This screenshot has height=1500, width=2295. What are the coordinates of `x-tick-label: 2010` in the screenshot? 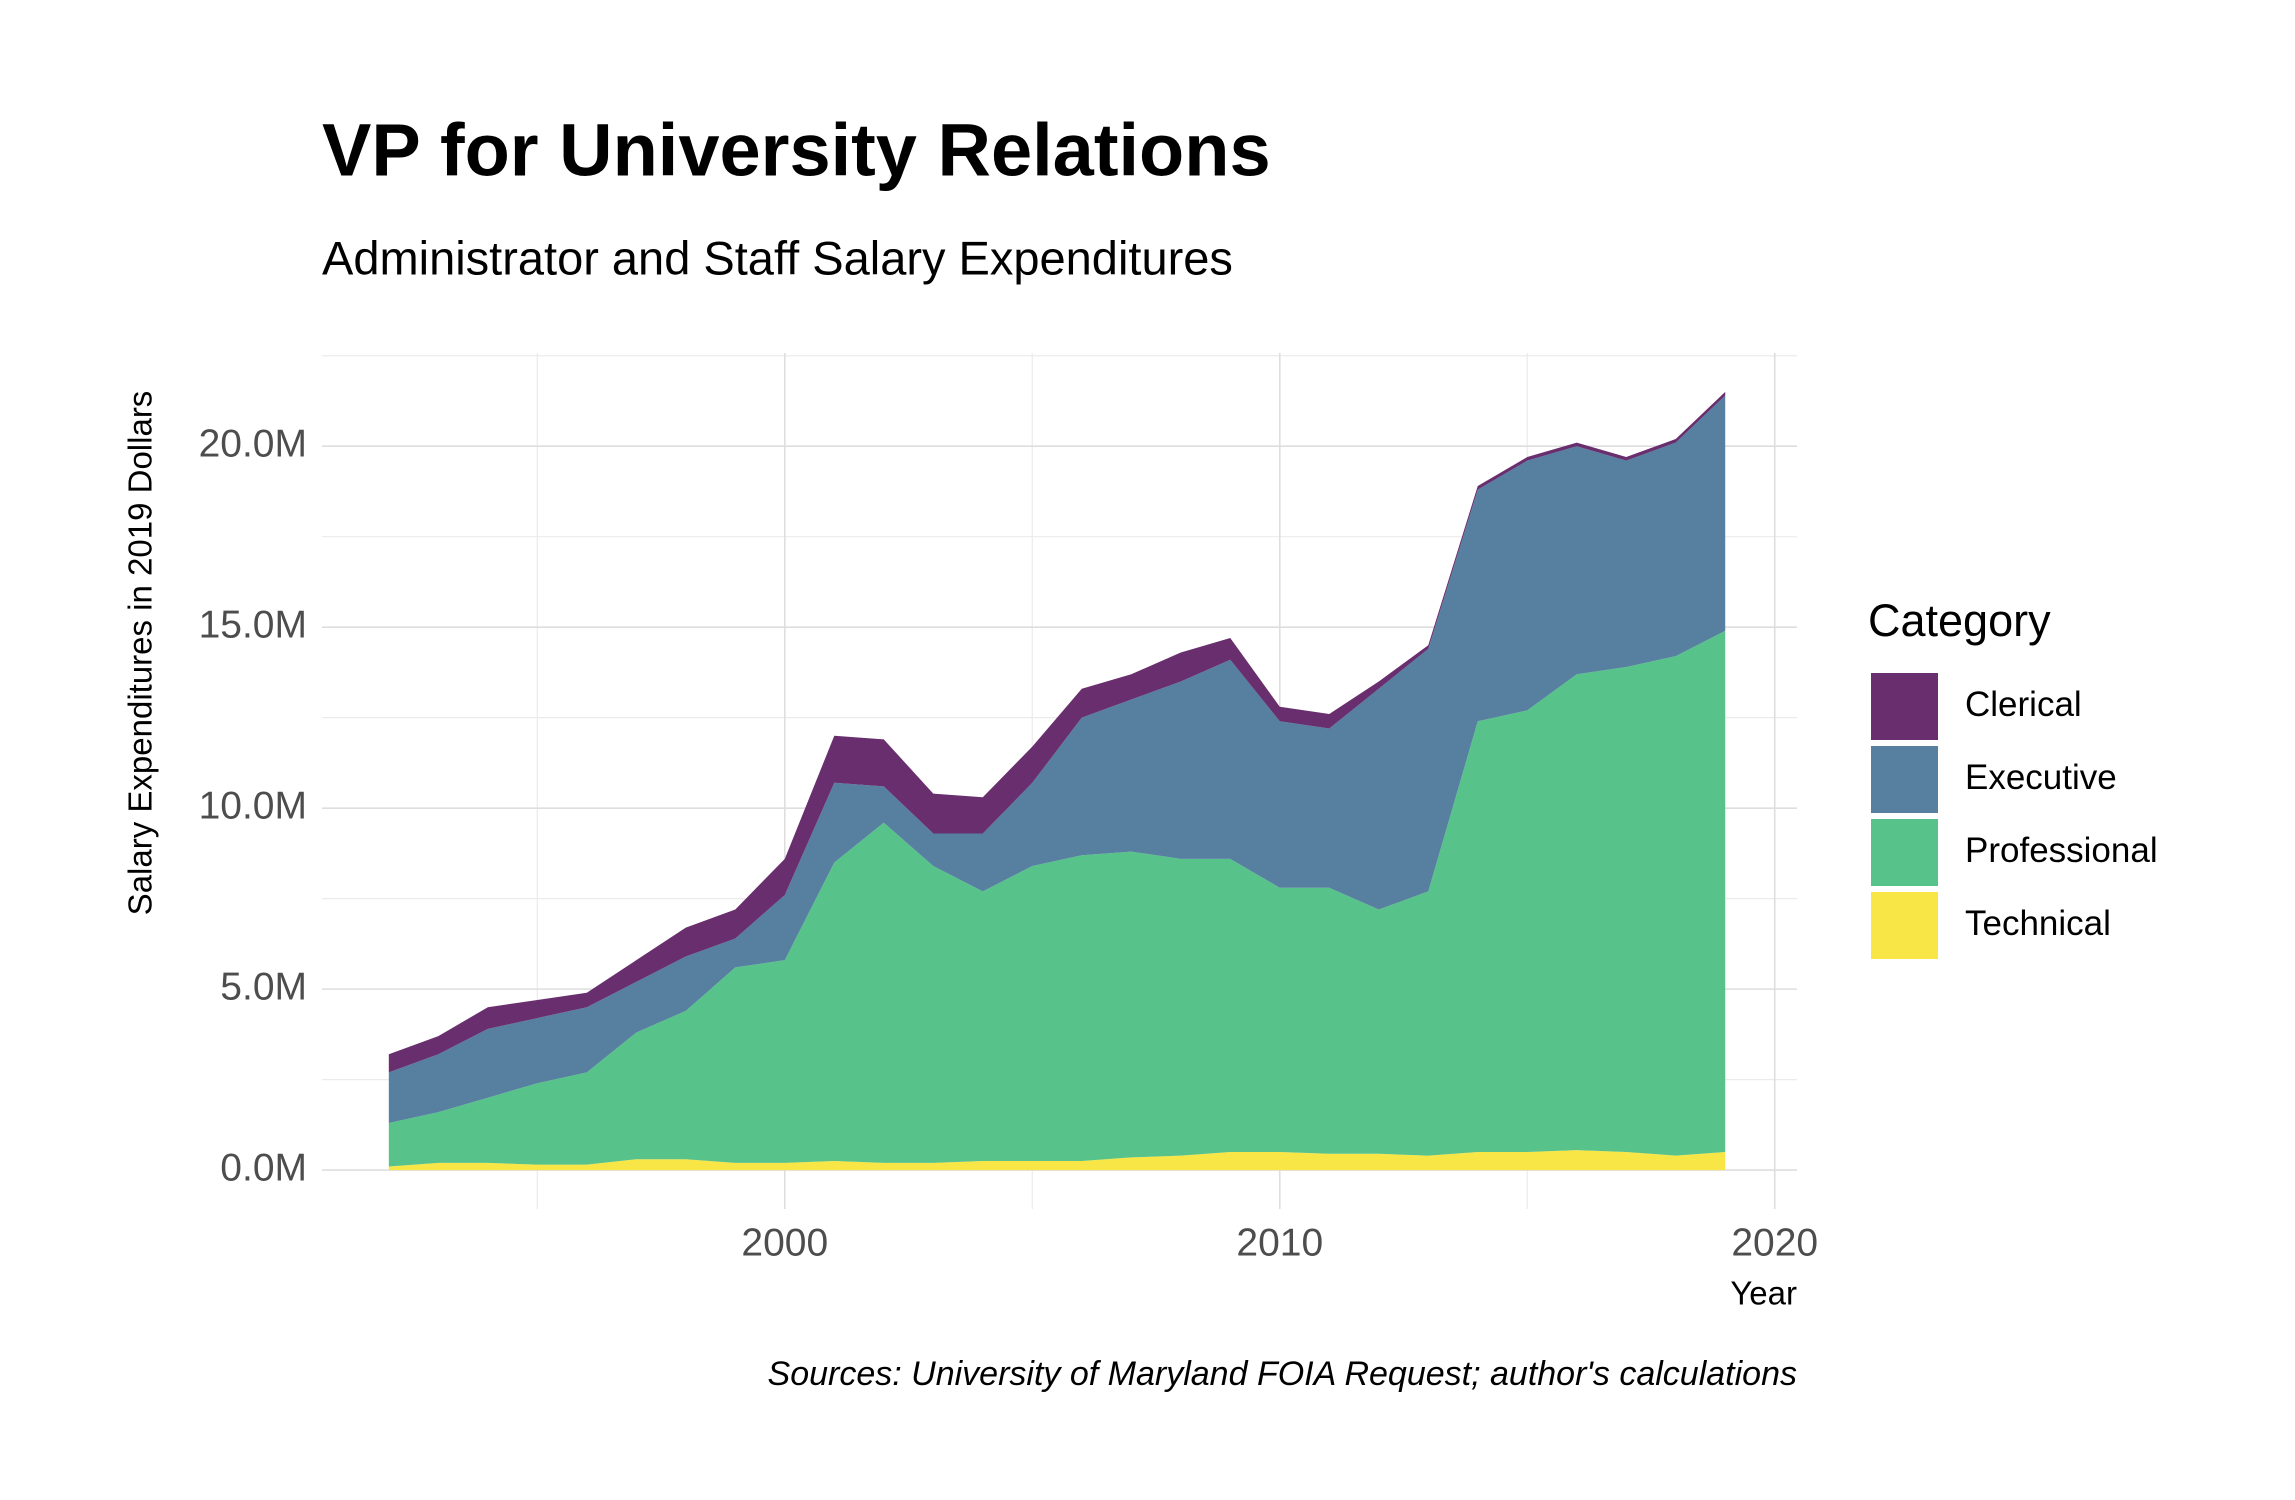 It's located at (1279, 1242).